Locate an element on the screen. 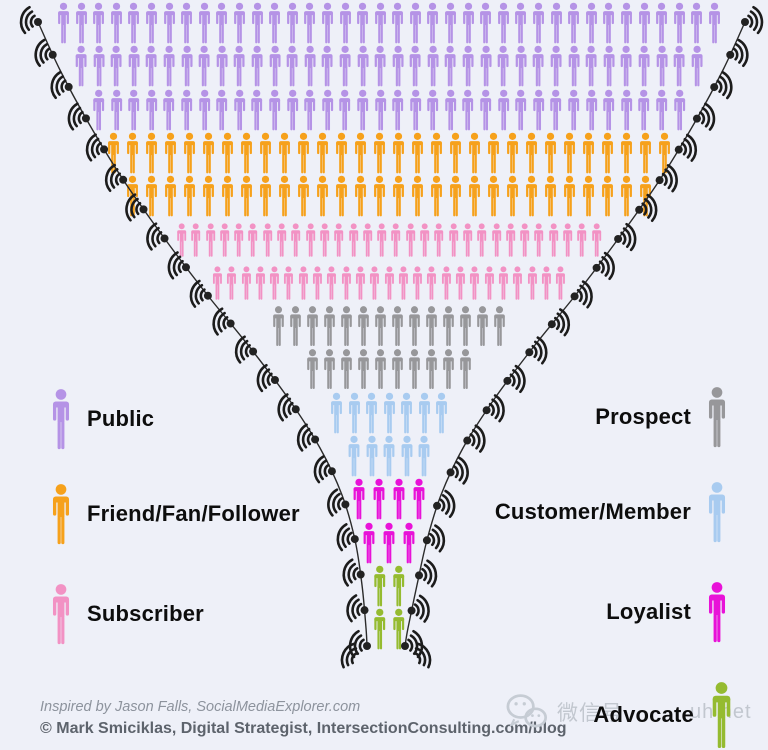 Image resolution: width=768 pixels, height=750 pixels. legend-label: Customer/Member is located at coordinates (592, 511).